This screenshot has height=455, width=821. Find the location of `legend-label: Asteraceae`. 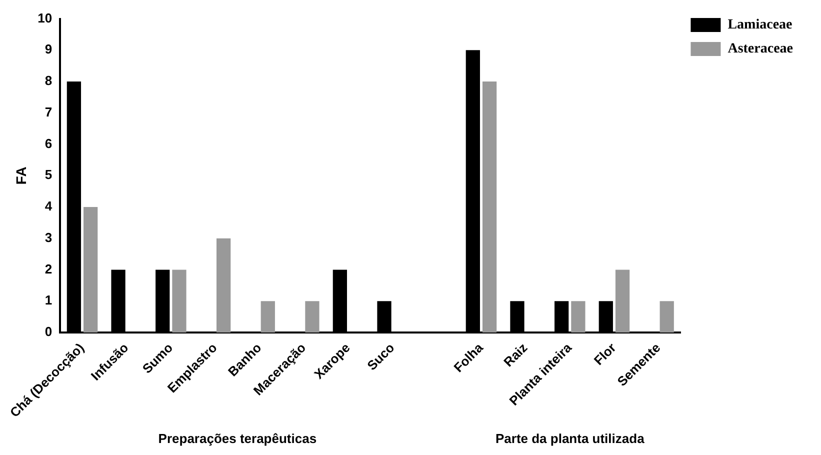

legend-label: Asteraceae is located at coordinates (761, 49).